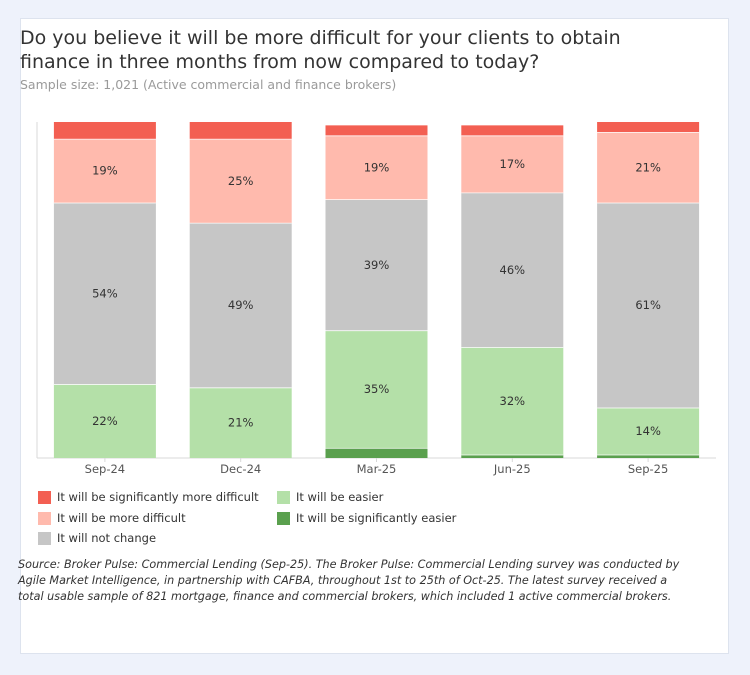  What do you see at coordinates (240, 469) in the screenshot?
I see `x-tick-label: Dec-24` at bounding box center [240, 469].